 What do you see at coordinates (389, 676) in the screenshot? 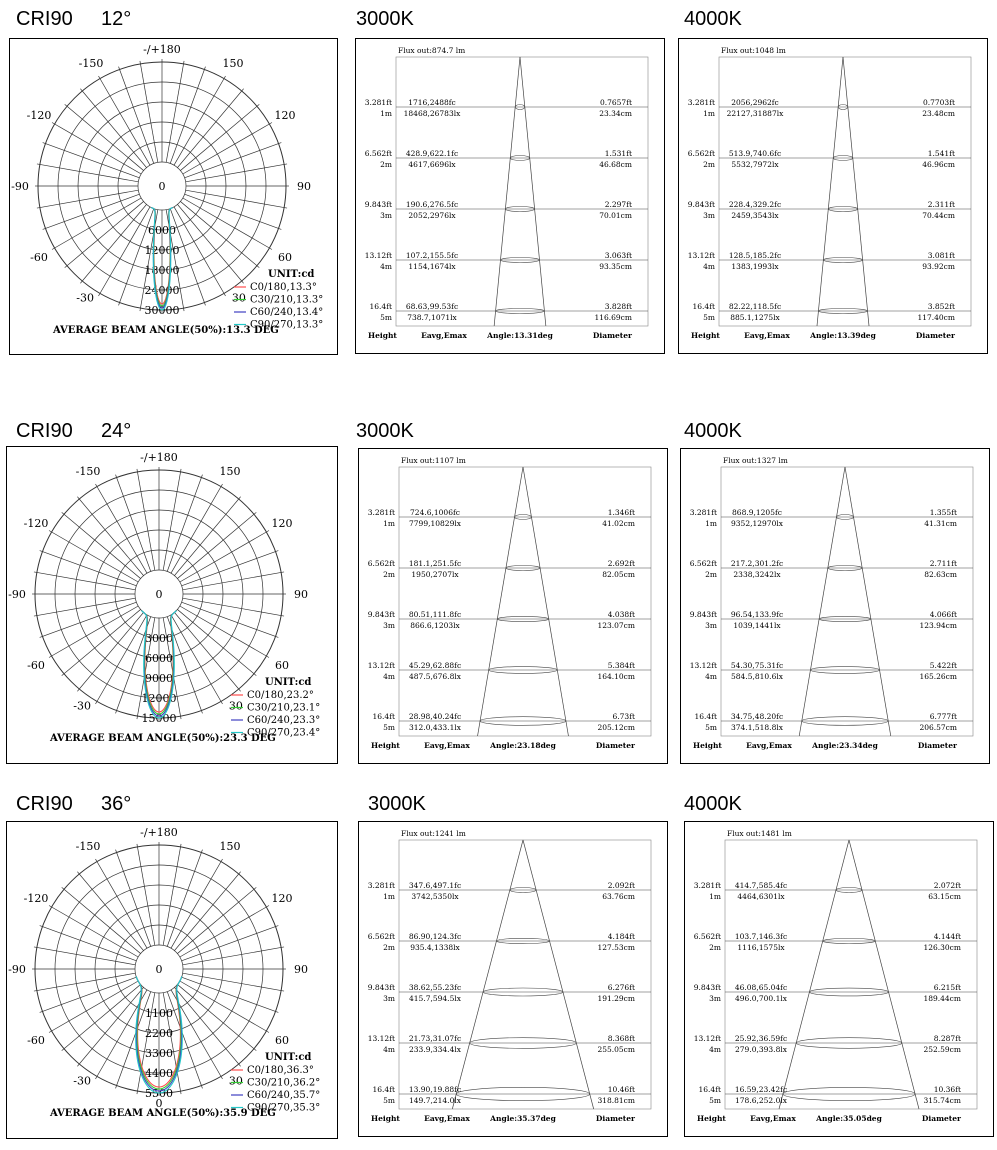
I see `cone-height-m: 4m` at bounding box center [389, 676].